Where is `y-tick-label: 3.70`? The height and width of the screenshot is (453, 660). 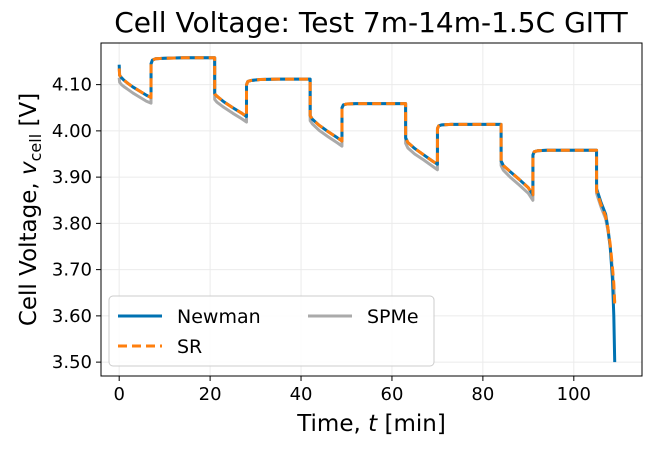 y-tick-label: 3.70 is located at coordinates (72, 270).